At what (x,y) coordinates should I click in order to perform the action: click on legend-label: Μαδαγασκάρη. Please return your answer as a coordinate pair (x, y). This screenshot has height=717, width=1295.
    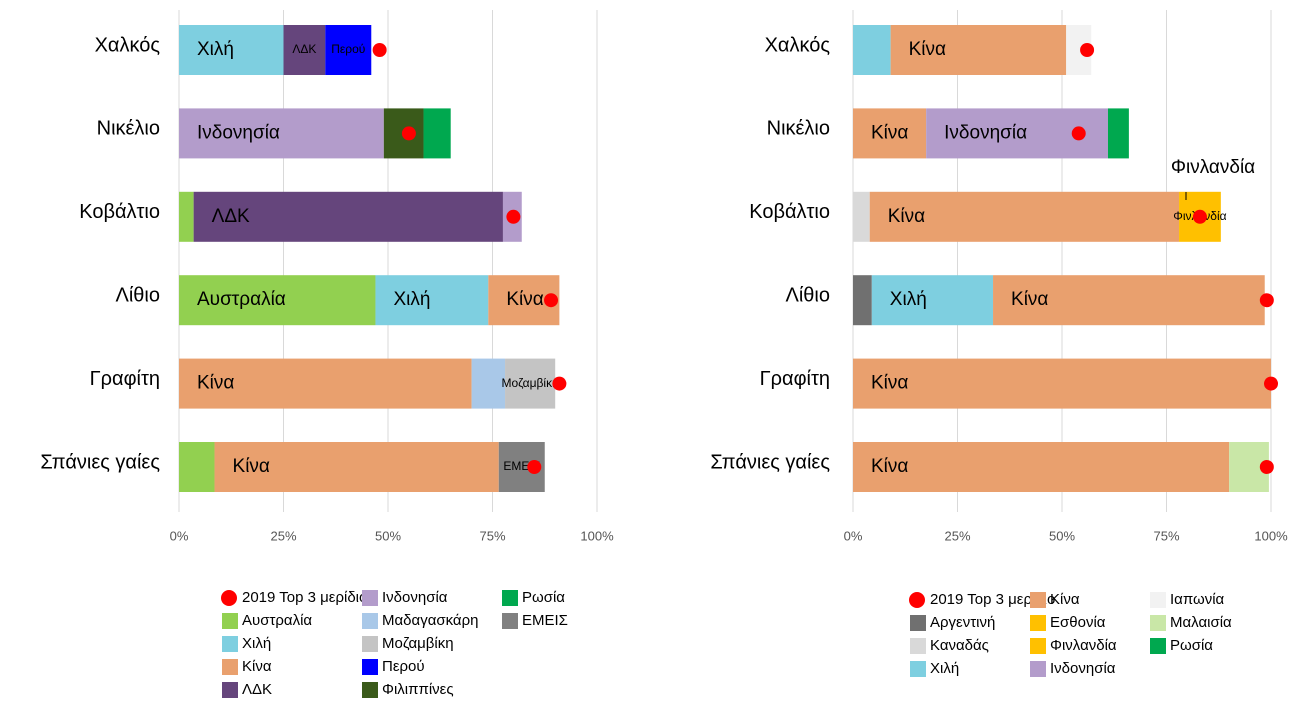
    Looking at the image, I should click on (430, 620).